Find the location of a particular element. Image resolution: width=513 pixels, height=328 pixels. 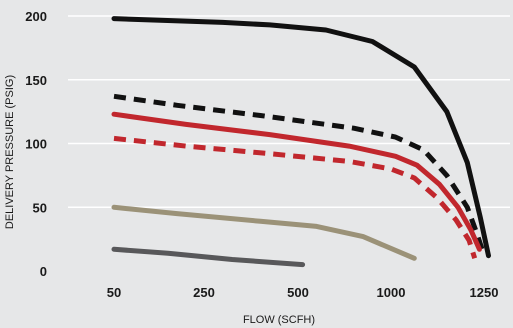

y-axis-label: DELIVERY PRESSURE (PSIG) is located at coordinates (10, 152).